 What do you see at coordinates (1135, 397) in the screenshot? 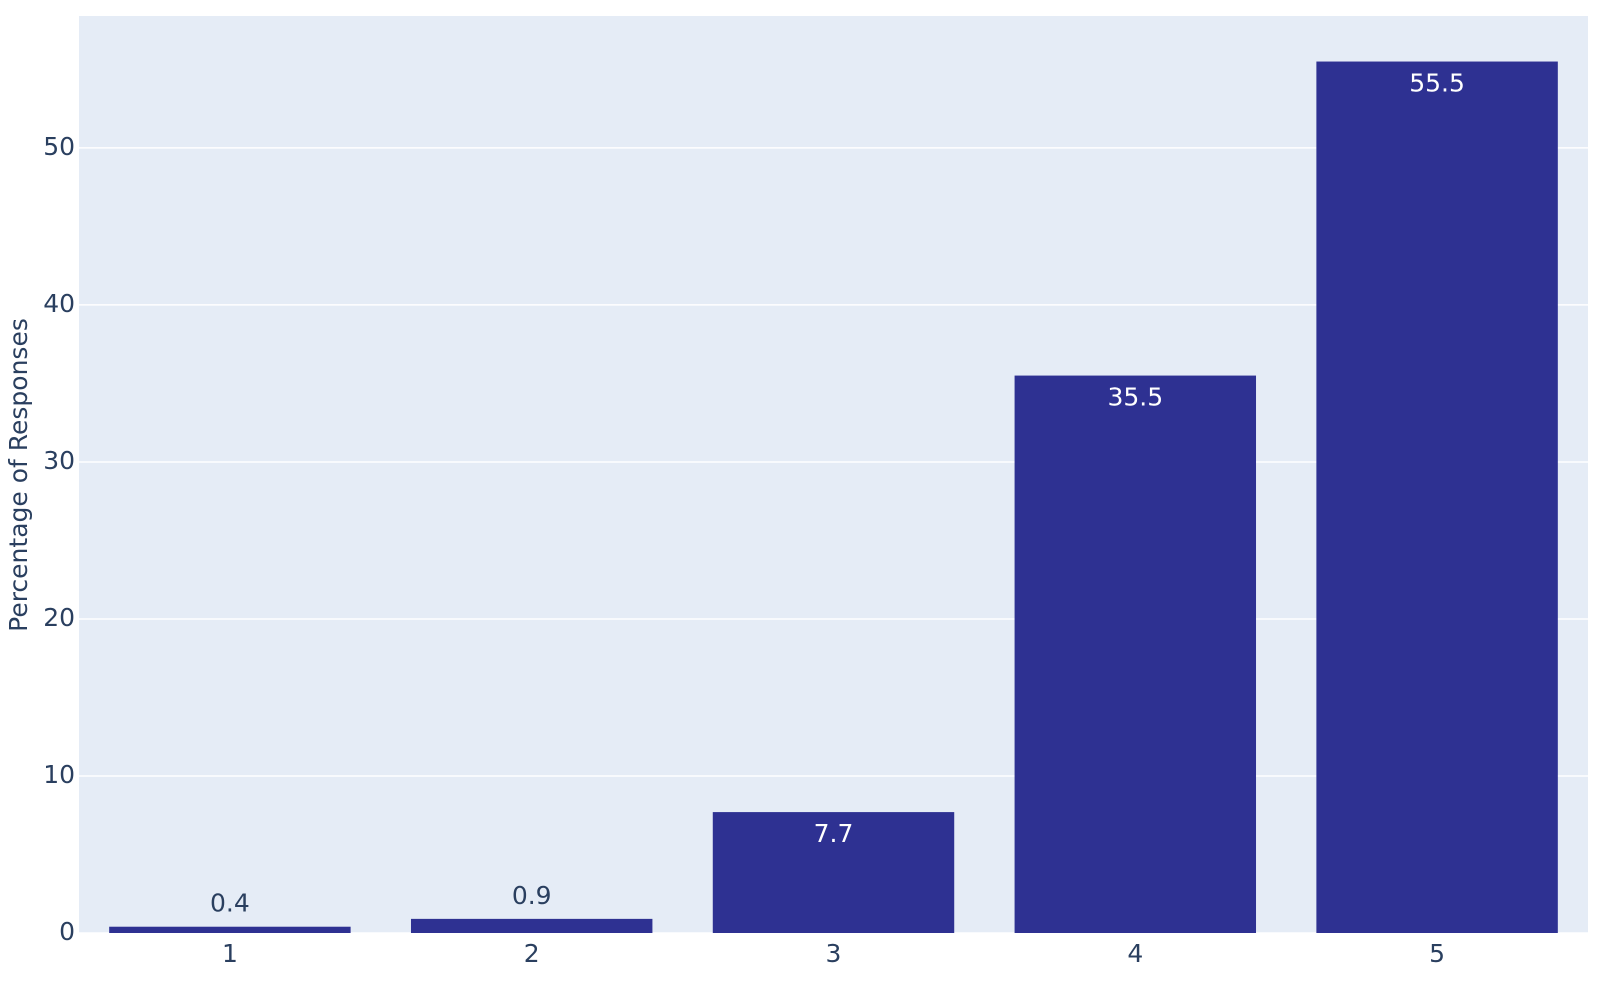
I see `data-label: 35.5` at bounding box center [1135, 397].